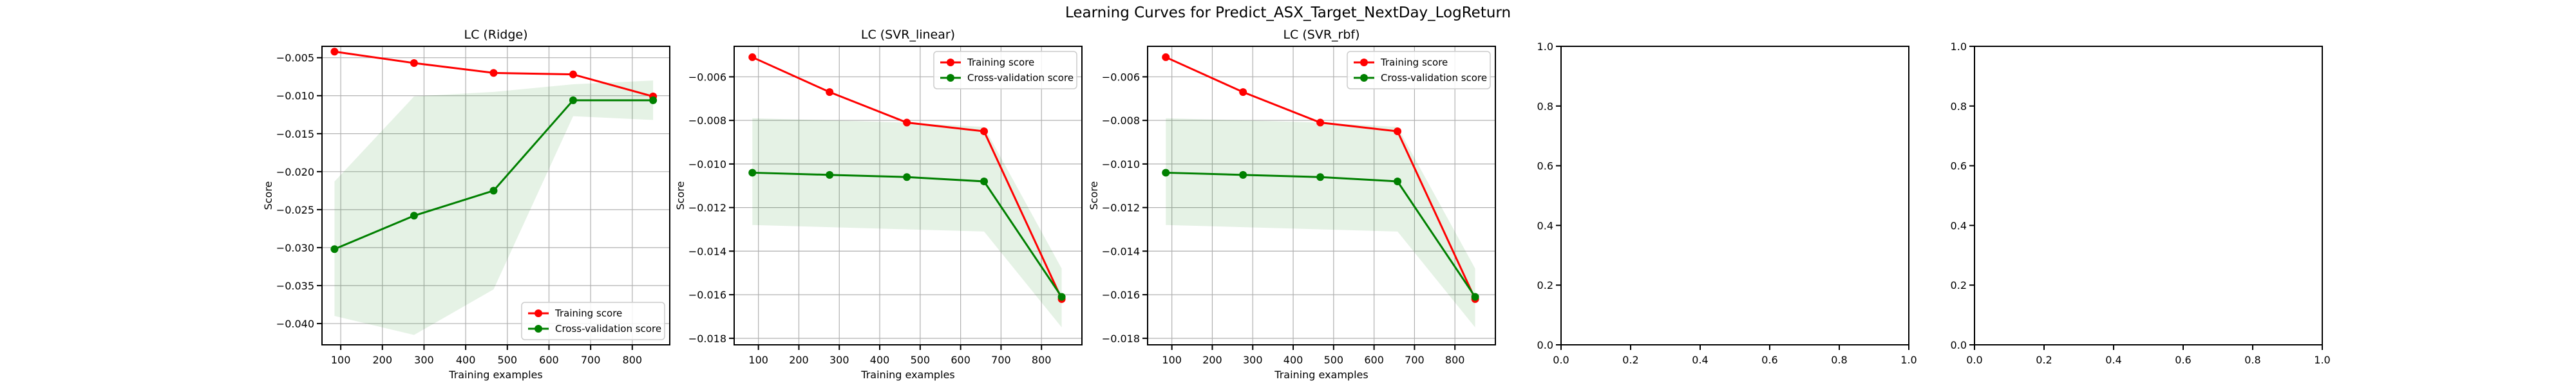 The height and width of the screenshot is (386, 2576). Describe the element at coordinates (295, 172) in the screenshot. I see `y-tick-label: −0.020` at that location.